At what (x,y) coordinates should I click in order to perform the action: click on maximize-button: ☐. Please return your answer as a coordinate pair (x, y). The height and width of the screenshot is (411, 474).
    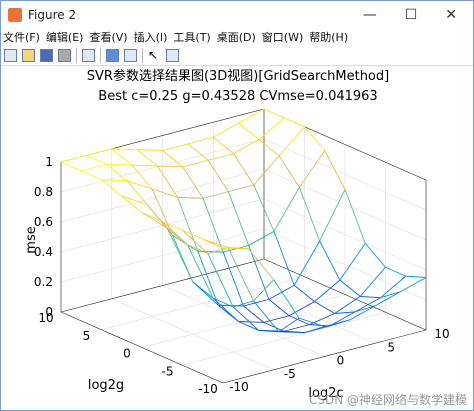
    Looking at the image, I should click on (411, 15).